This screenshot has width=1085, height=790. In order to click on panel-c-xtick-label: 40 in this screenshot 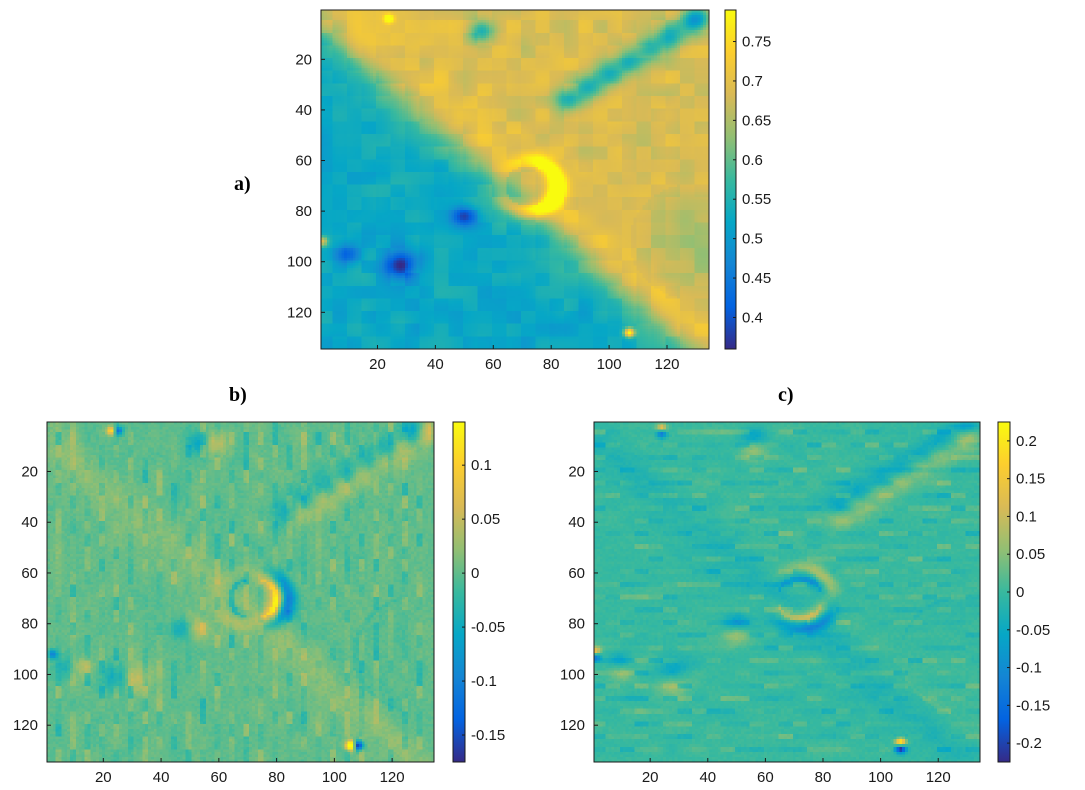, I will do `click(707, 777)`.